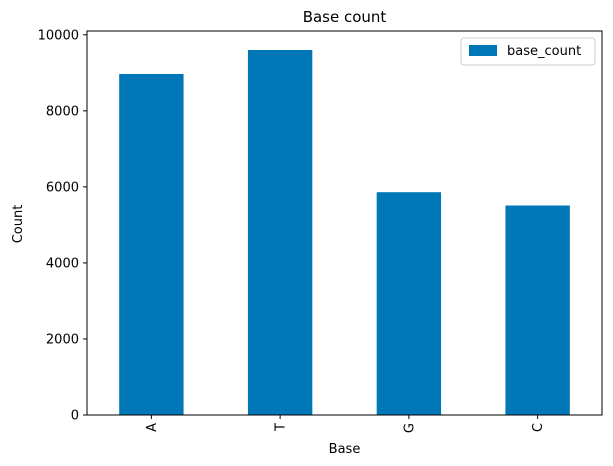 This screenshot has height=466, width=613. Describe the element at coordinates (62, 187) in the screenshot. I see `y-tick-label: 6000` at that location.